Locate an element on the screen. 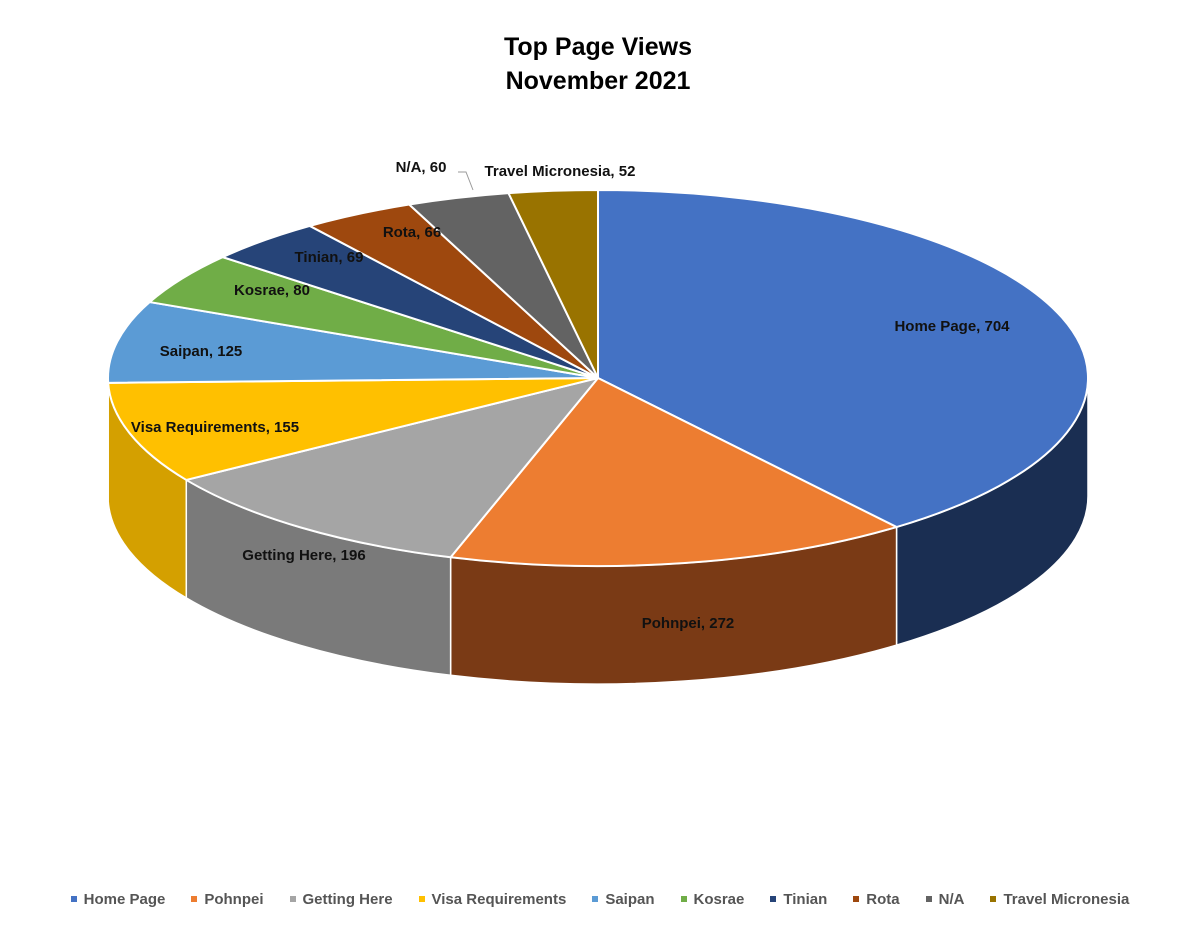 The height and width of the screenshot is (929, 1200). legend-item-visa-requirements: Visa Requirements is located at coordinates (492, 899).